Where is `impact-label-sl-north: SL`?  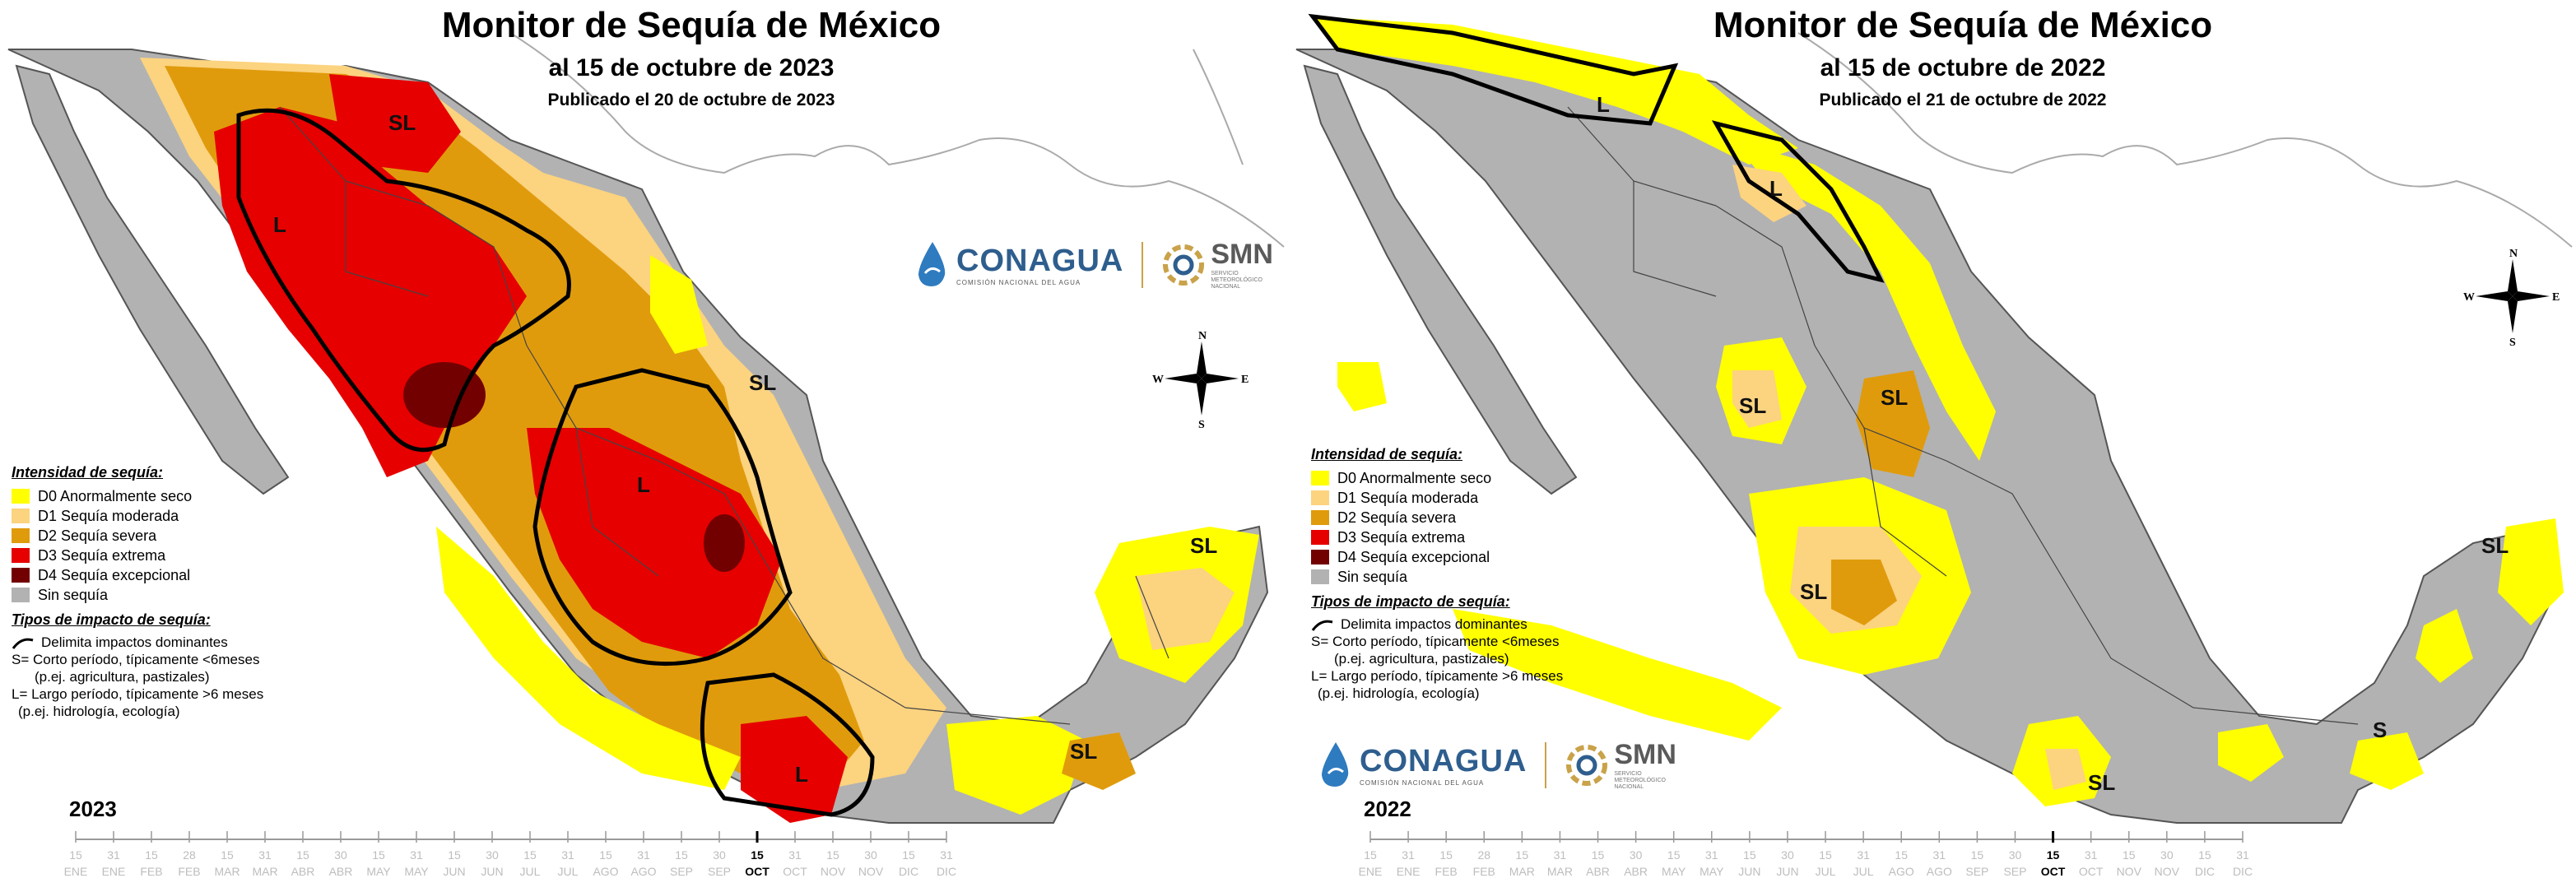 impact-label-sl-north: SL is located at coordinates (402, 122).